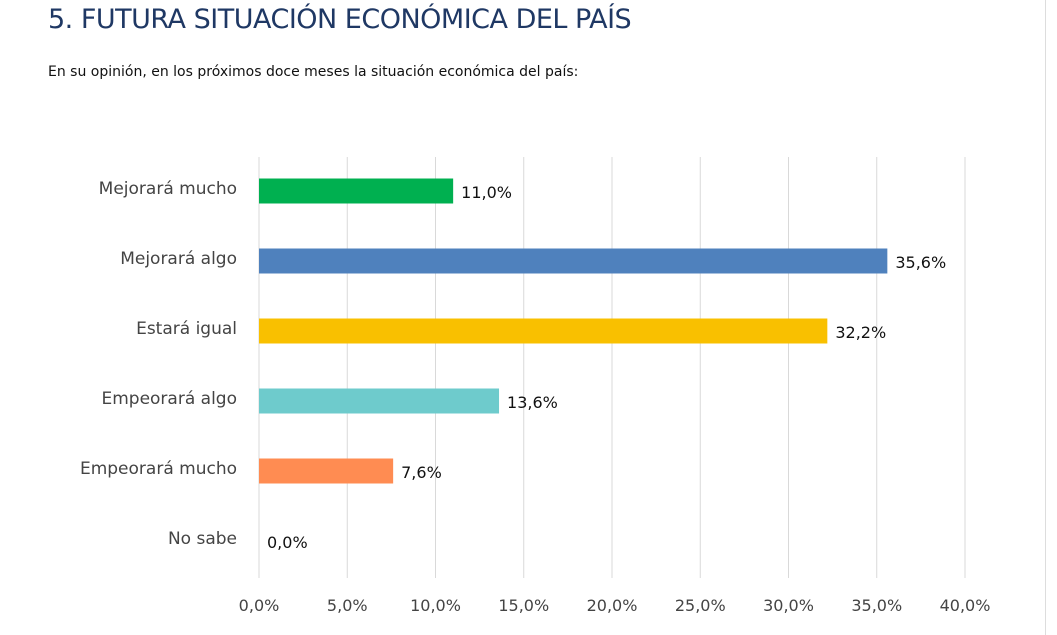  What do you see at coordinates (700, 605) in the screenshot?
I see `x-tick-label: 25,0%` at bounding box center [700, 605].